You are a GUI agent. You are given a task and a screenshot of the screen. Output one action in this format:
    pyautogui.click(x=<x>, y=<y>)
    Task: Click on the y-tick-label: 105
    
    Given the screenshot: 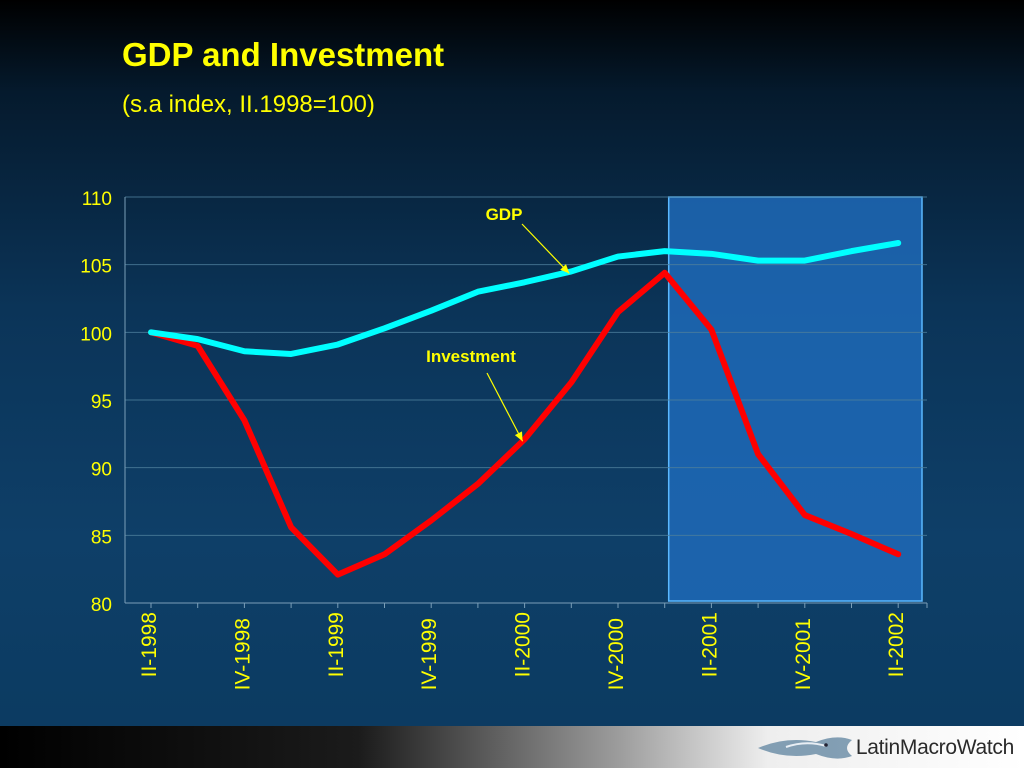 What is the action you would take?
    pyautogui.click(x=96, y=267)
    